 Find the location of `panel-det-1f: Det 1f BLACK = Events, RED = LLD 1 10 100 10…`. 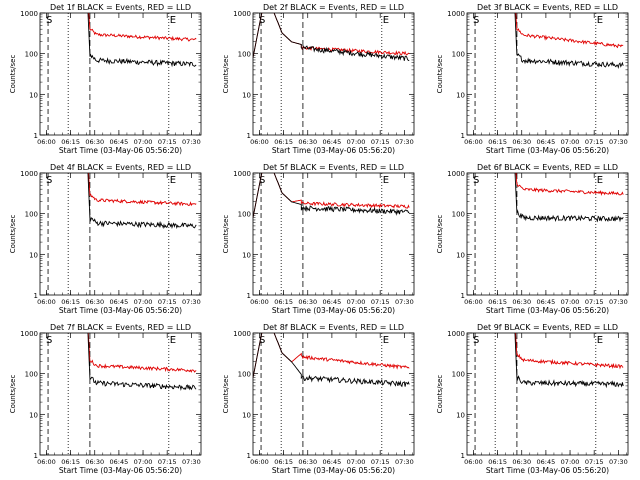

panel-det-1f: Det 1f BLACK = Events, RED = LLD 1 10 100 10… is located at coordinates (105, 79).